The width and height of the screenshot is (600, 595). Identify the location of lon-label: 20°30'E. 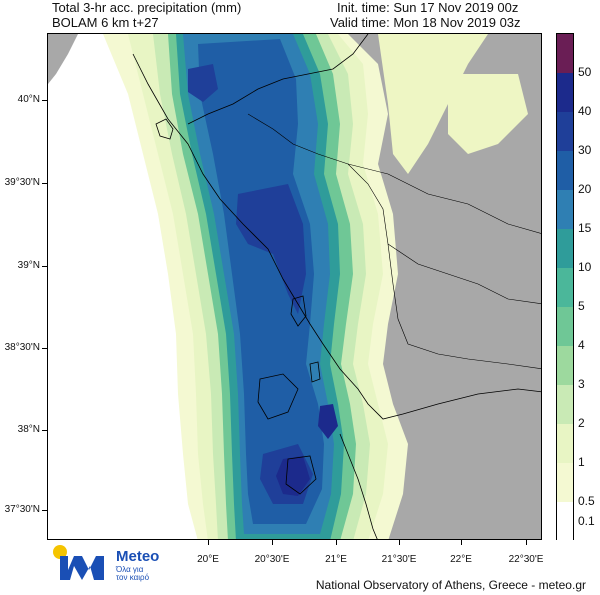
(272, 559).